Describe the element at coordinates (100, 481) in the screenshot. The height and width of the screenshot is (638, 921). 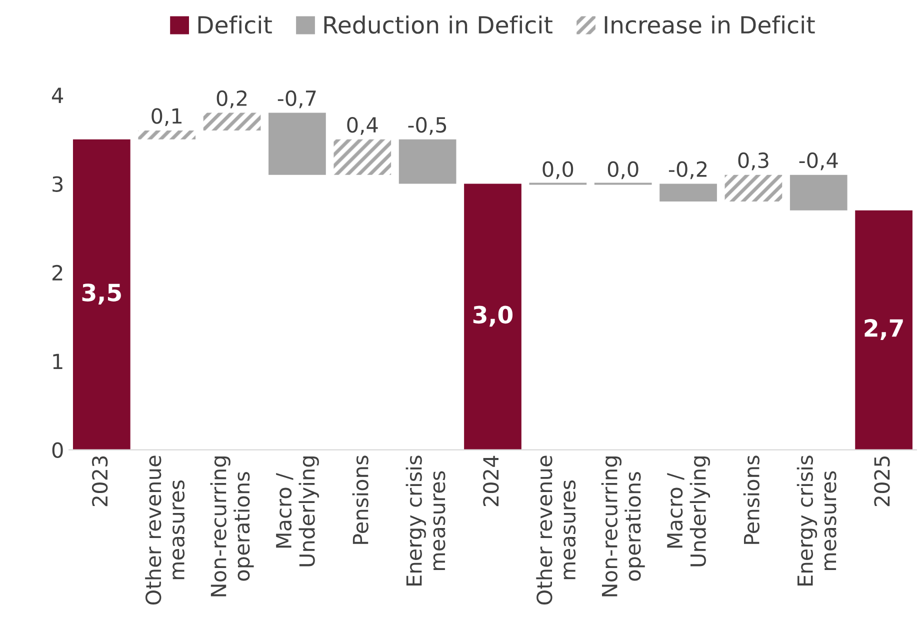
I see `x-tick-label: 2023` at that location.